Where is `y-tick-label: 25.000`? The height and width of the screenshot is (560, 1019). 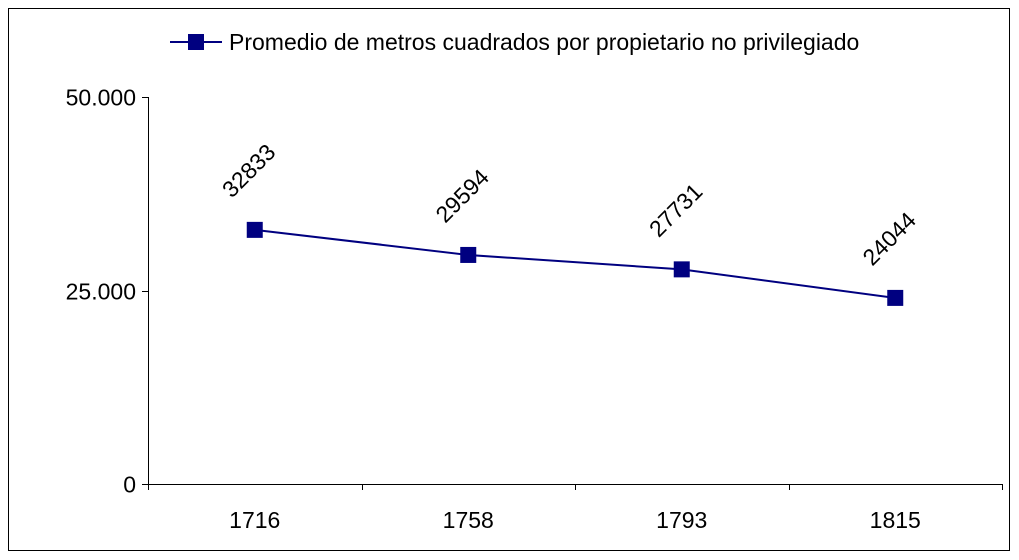
y-tick-label: 25.000 is located at coordinates (101, 292).